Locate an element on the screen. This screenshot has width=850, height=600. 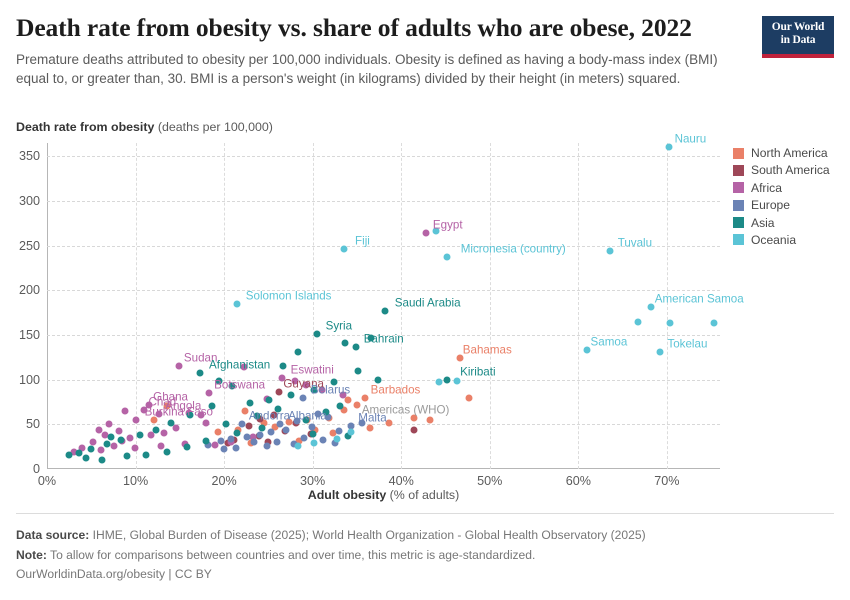
legend-item-asia: Asia is located at coordinates (789, 223).